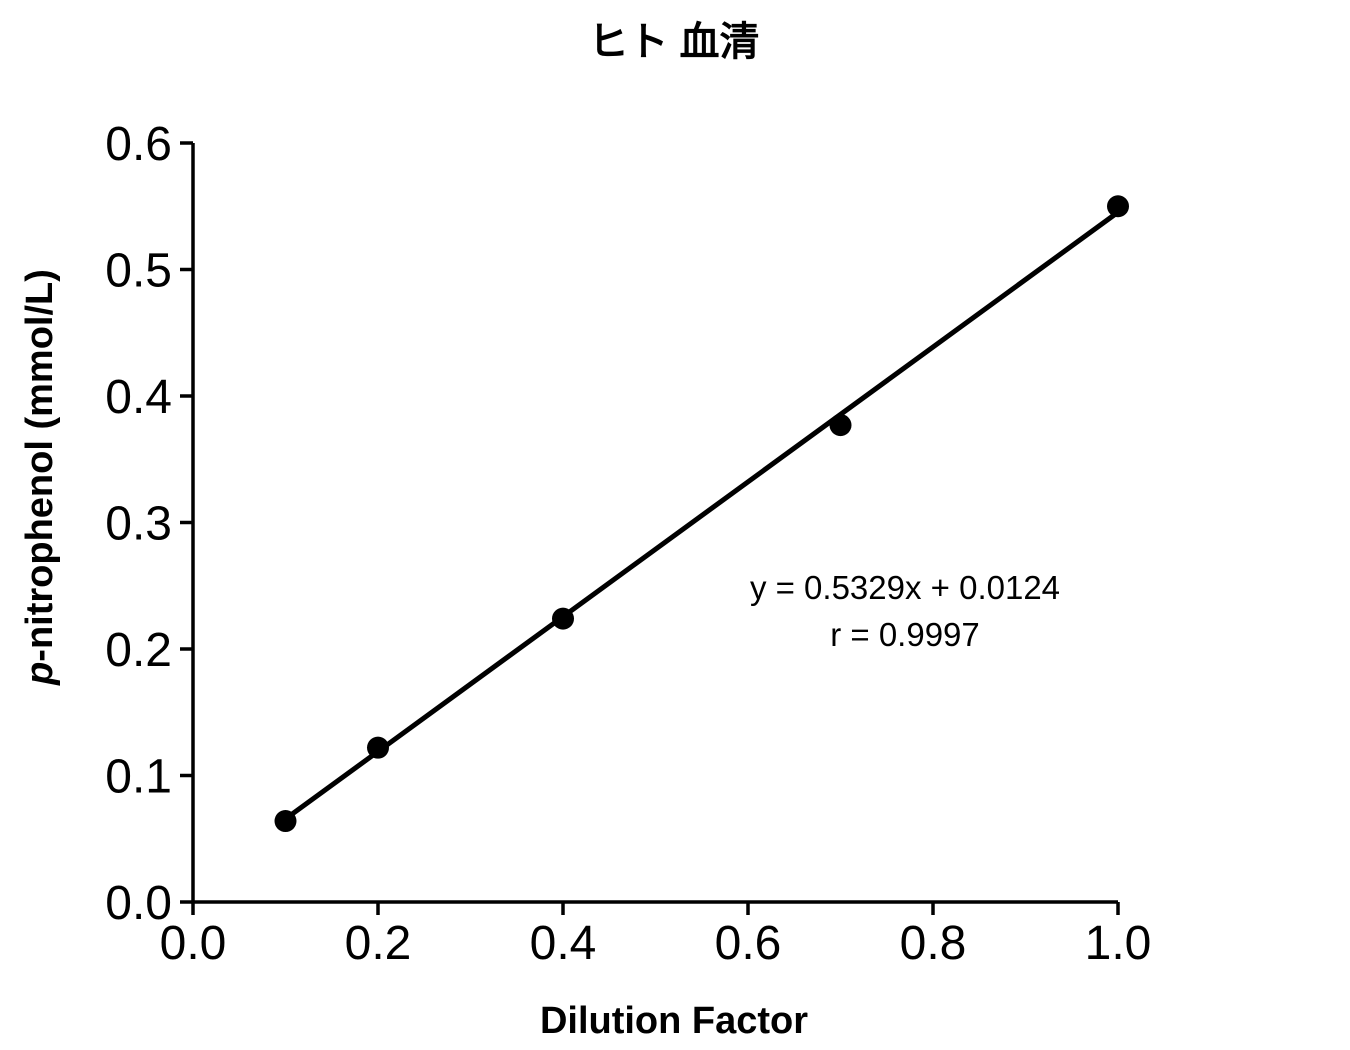 This screenshot has height=1050, width=1350. Describe the element at coordinates (905, 587) in the screenshot. I see `fit-equation-text: y = 0.5329x + 0.0124` at that location.